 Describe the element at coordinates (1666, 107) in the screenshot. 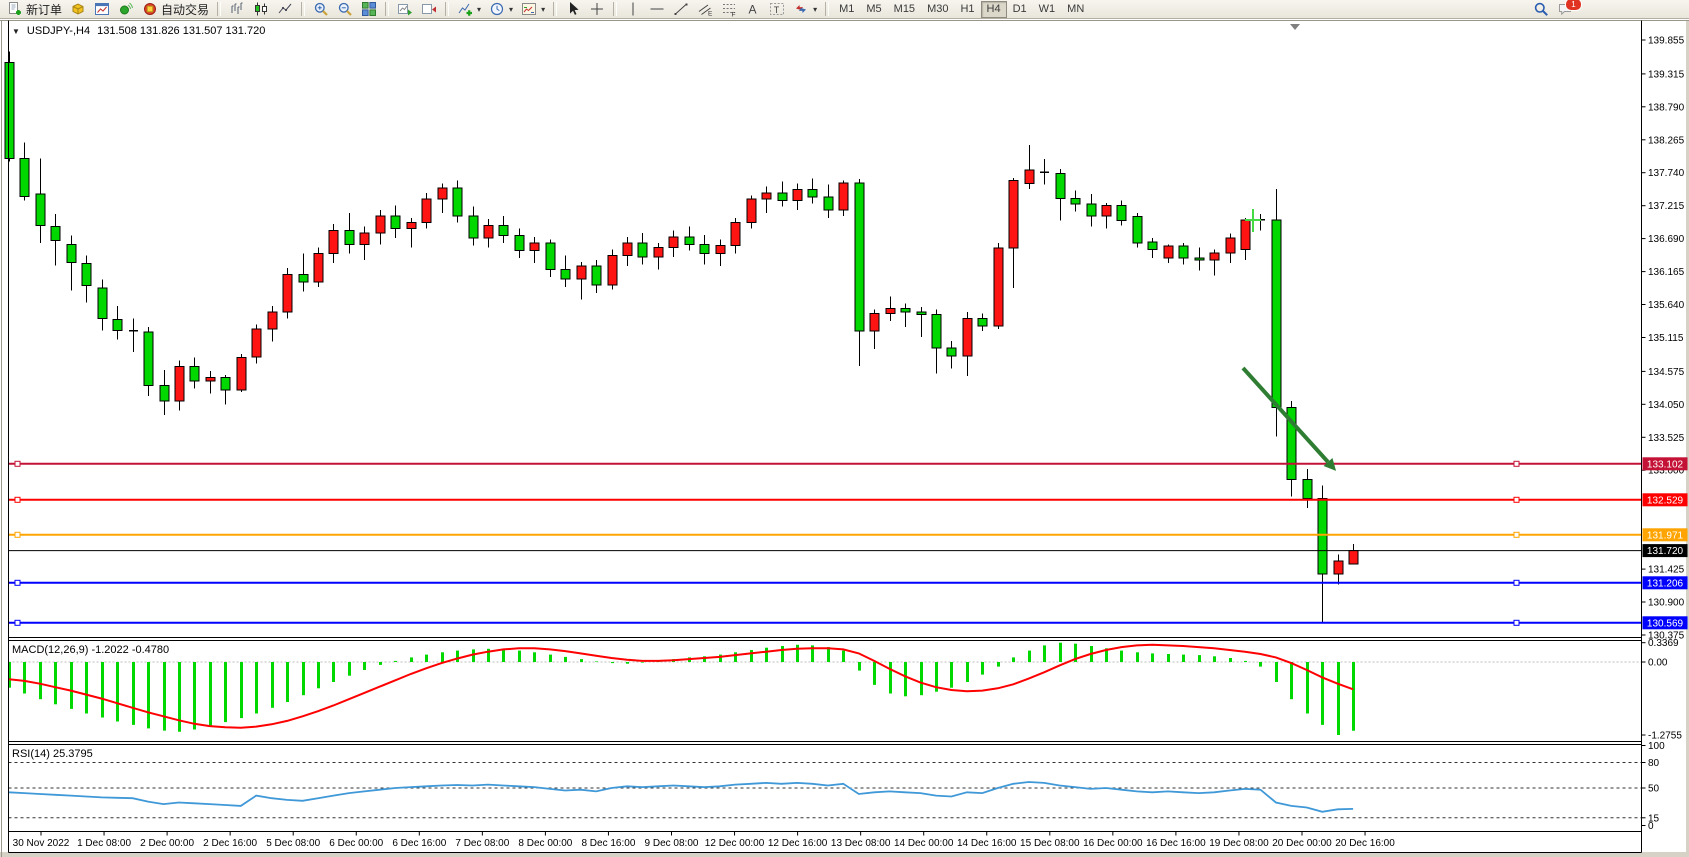

I see `svg-text: 138.790` at that location.